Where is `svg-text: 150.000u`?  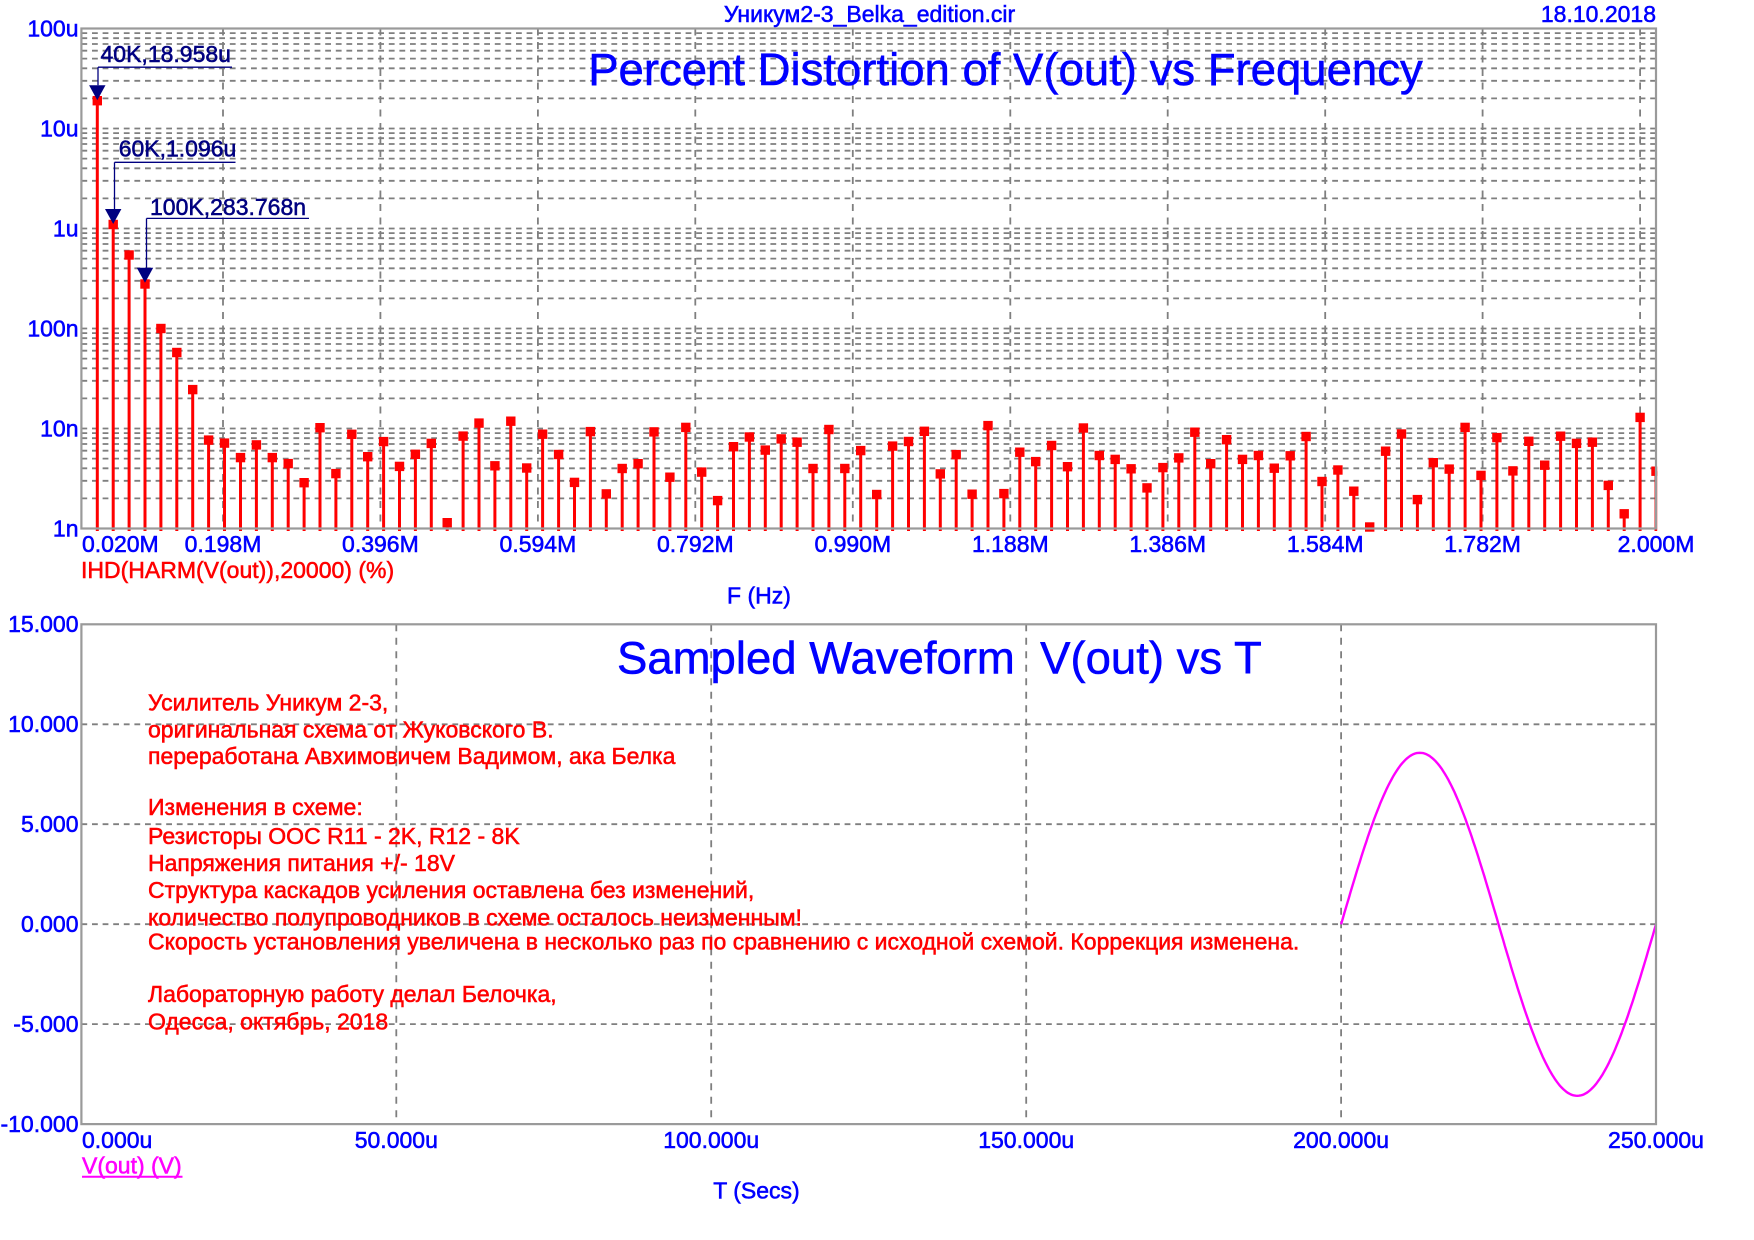
svg-text: 150.000u is located at coordinates (1026, 1140).